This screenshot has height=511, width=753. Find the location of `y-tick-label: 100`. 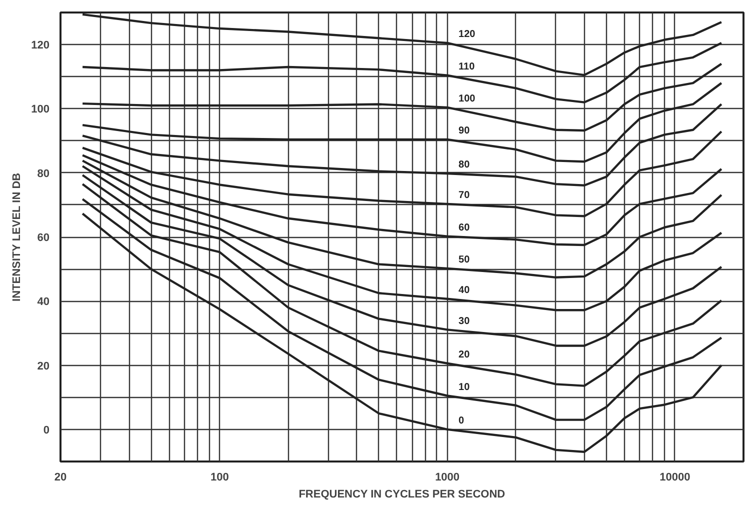

y-tick-label: 100 is located at coordinates (40, 110).